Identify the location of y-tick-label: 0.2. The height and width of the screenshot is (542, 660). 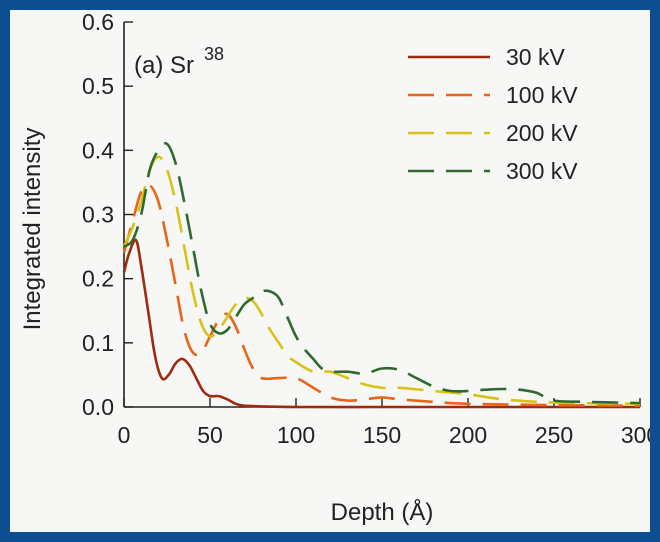
(98, 279).